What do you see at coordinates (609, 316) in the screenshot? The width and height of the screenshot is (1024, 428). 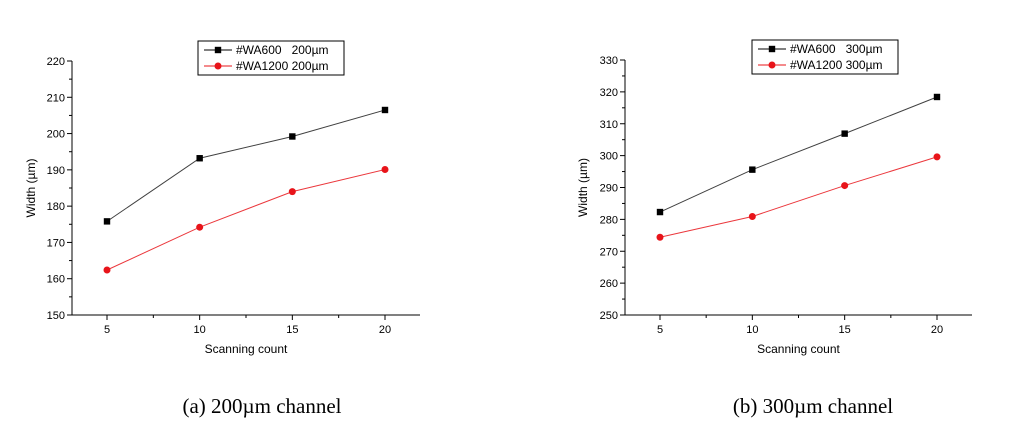 I see `y-tick-label: 250` at bounding box center [609, 316].